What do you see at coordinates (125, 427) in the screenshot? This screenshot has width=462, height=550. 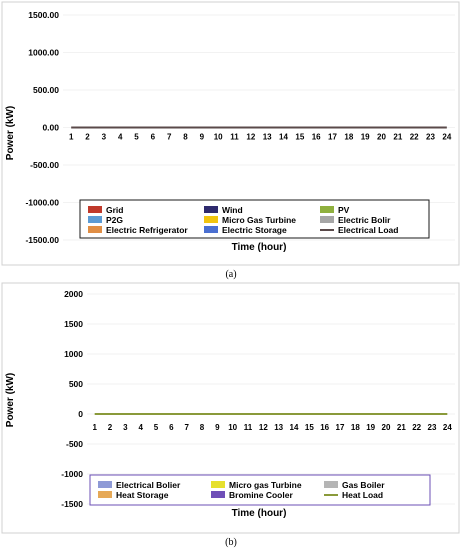 I see `panel-b-category-label: 3` at bounding box center [125, 427].